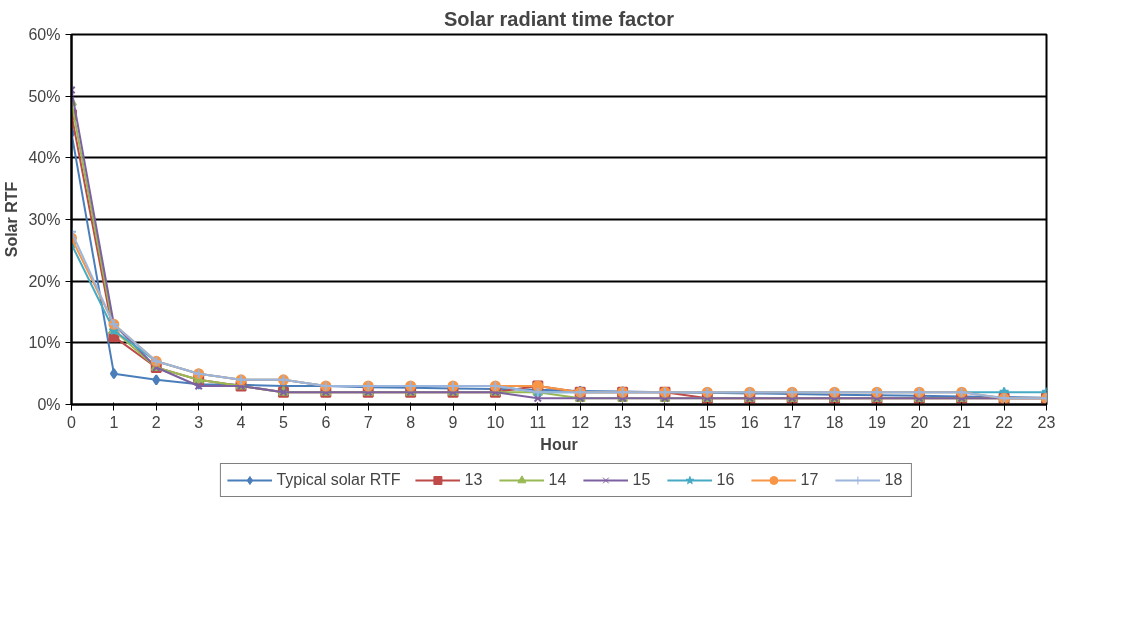 This screenshot has height=628, width=1131. What do you see at coordinates (44, 96) in the screenshot?
I see `y-tick-label: 50%` at bounding box center [44, 96].